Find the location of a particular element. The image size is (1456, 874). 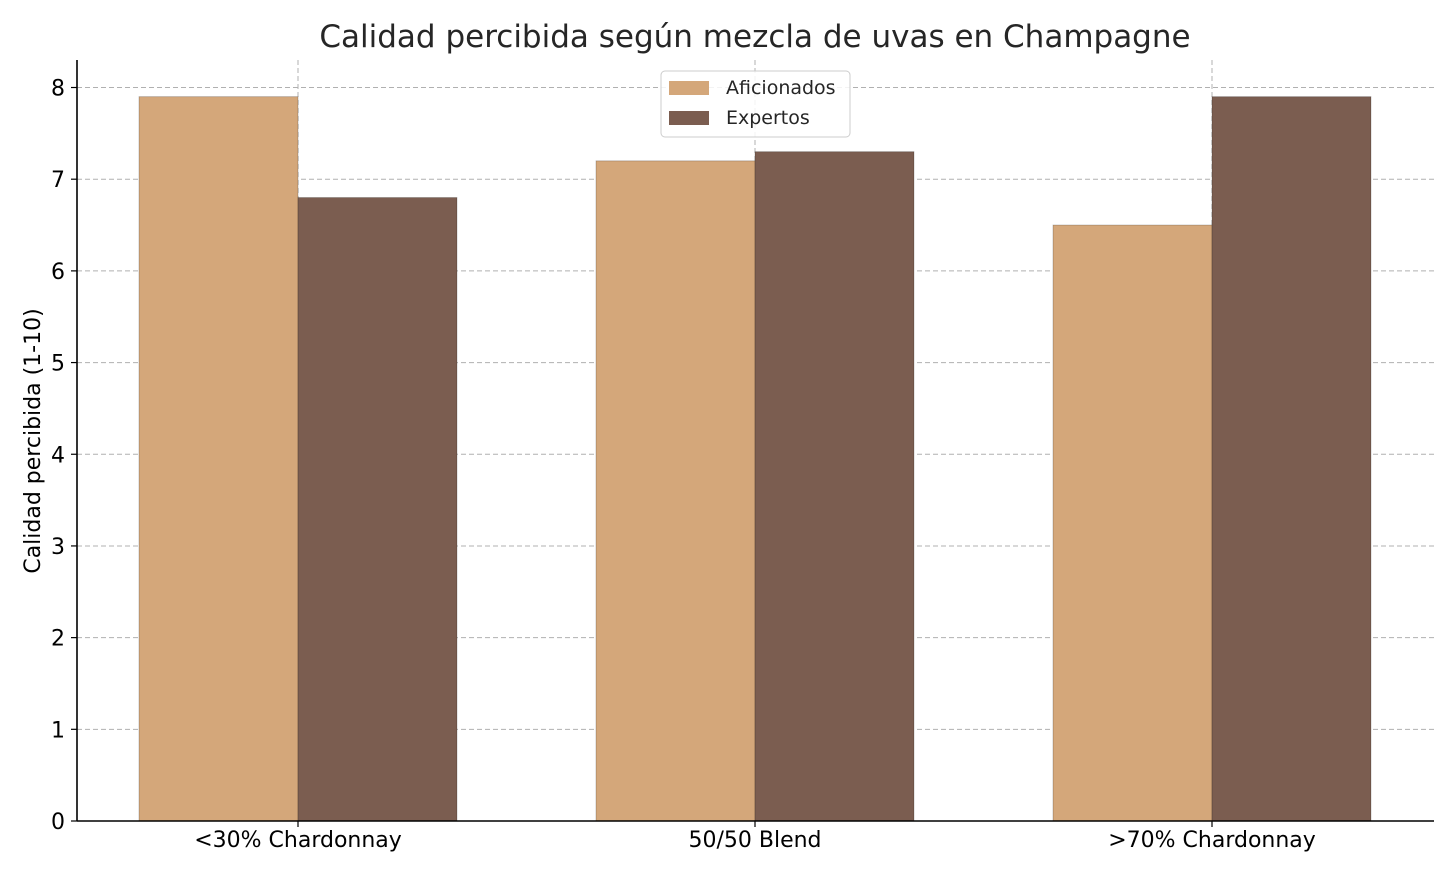

x-tick-label: 50/50 Blend is located at coordinates (754, 840).